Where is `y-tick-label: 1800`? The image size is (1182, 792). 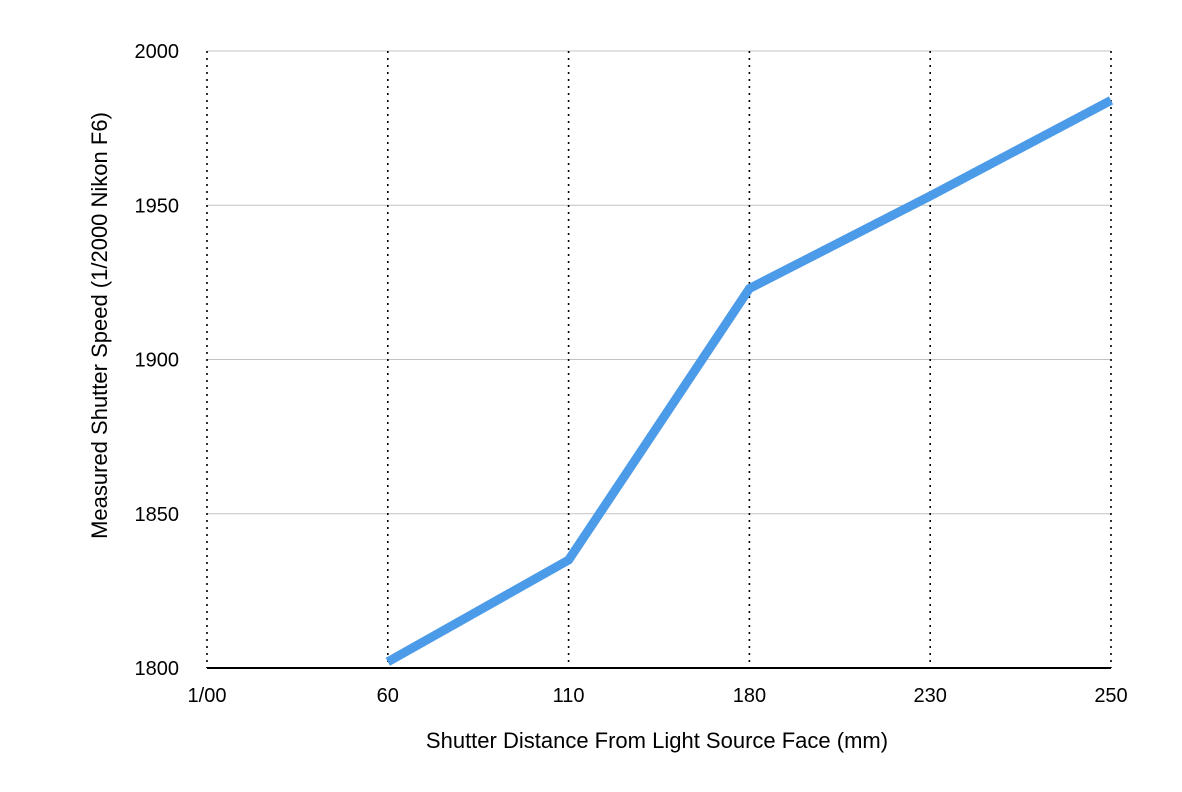
y-tick-label: 1800 is located at coordinates (157, 669).